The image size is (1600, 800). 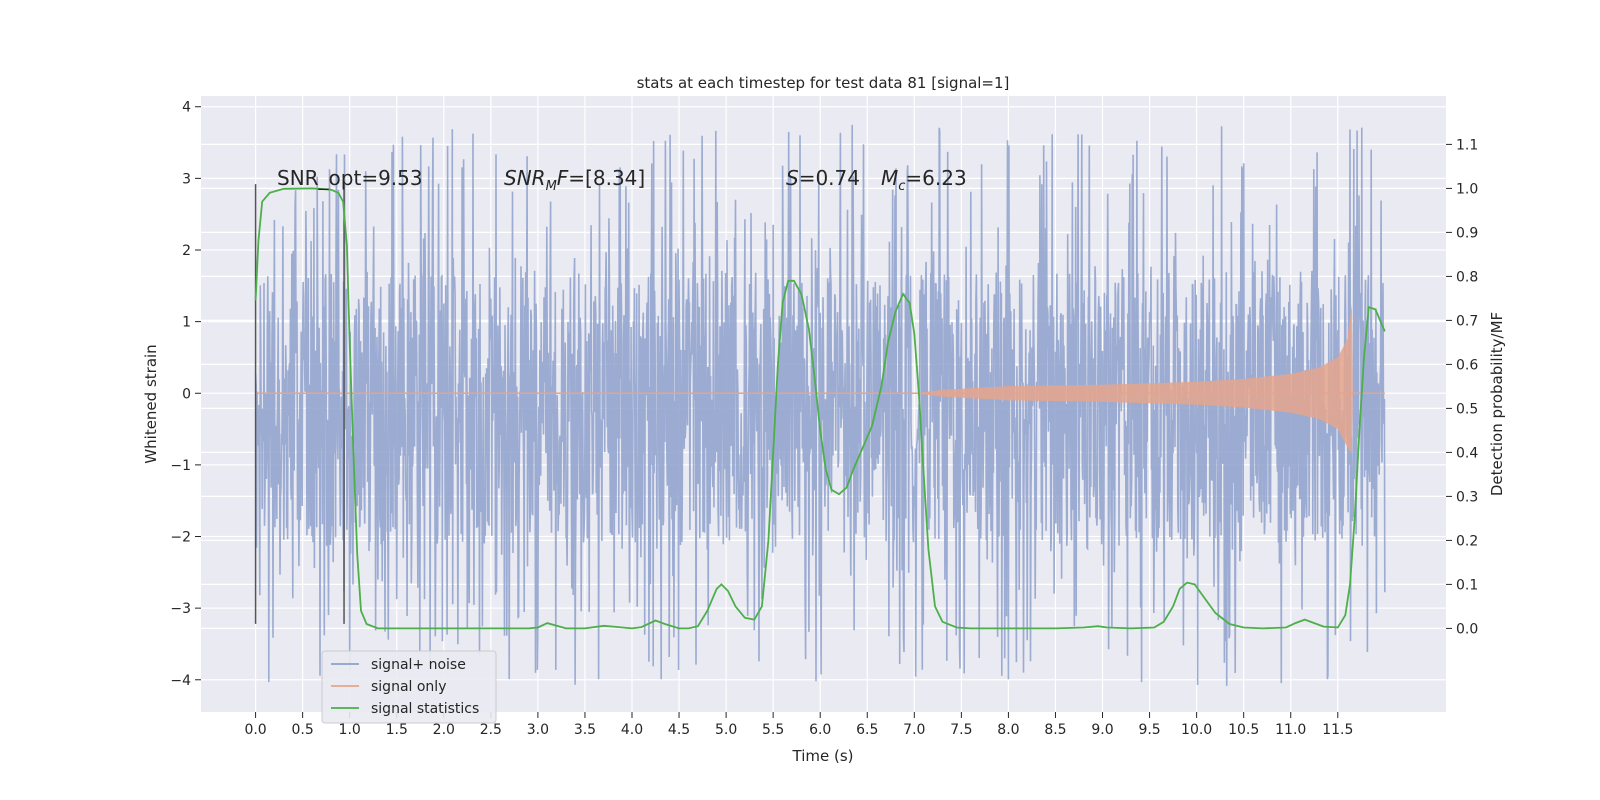 I want to click on y-right-tick-label-10: 1.0, so click(x=1467, y=189).